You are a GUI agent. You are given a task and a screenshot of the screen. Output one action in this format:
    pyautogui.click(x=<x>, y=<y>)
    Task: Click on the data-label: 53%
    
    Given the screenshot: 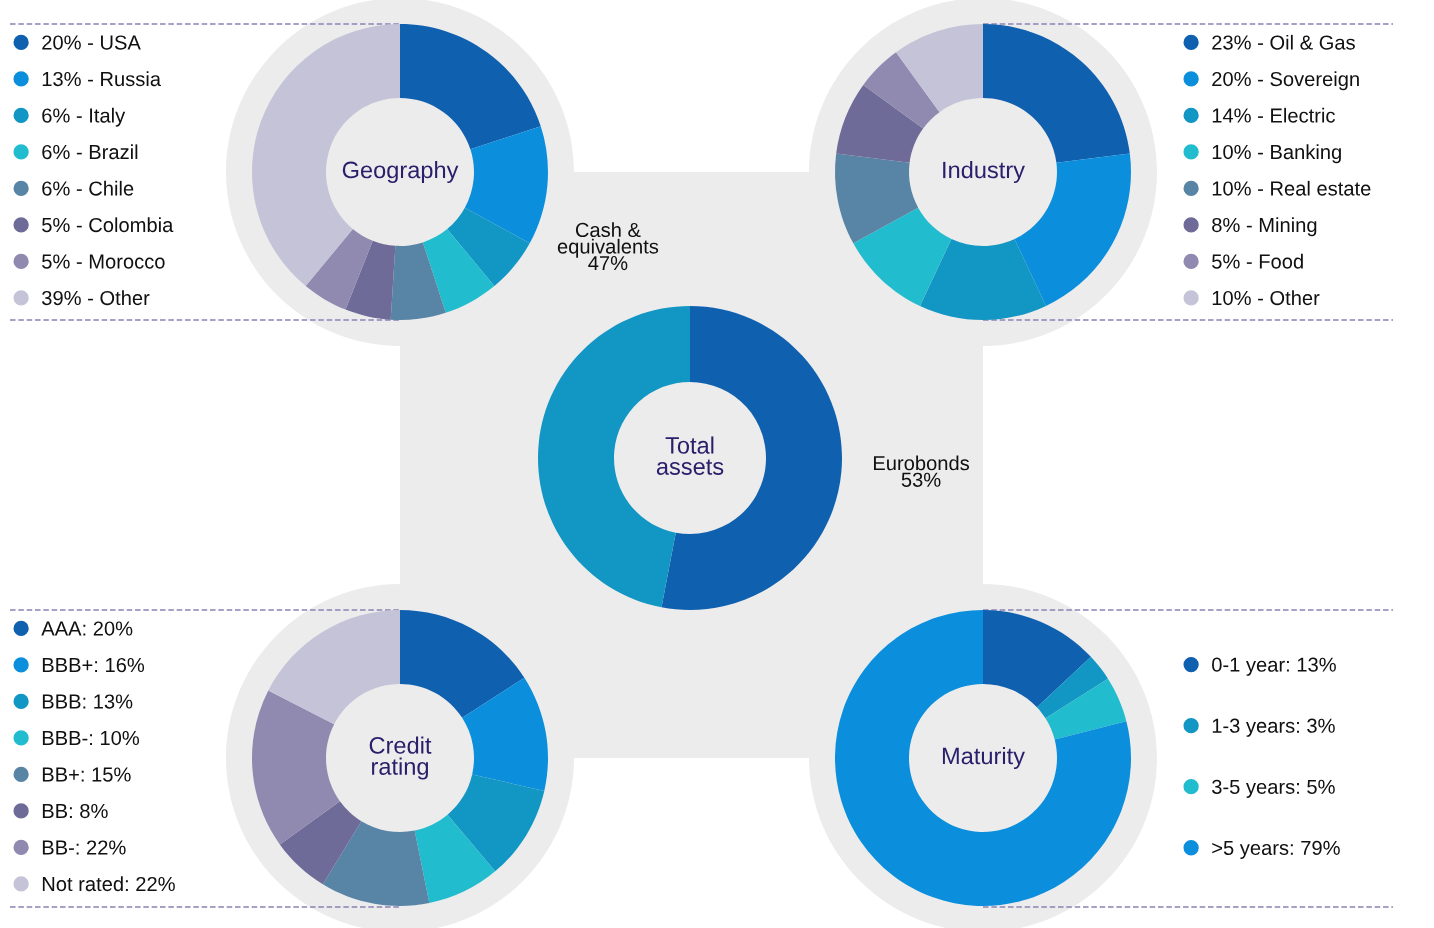 What is the action you would take?
    pyautogui.click(x=921, y=479)
    